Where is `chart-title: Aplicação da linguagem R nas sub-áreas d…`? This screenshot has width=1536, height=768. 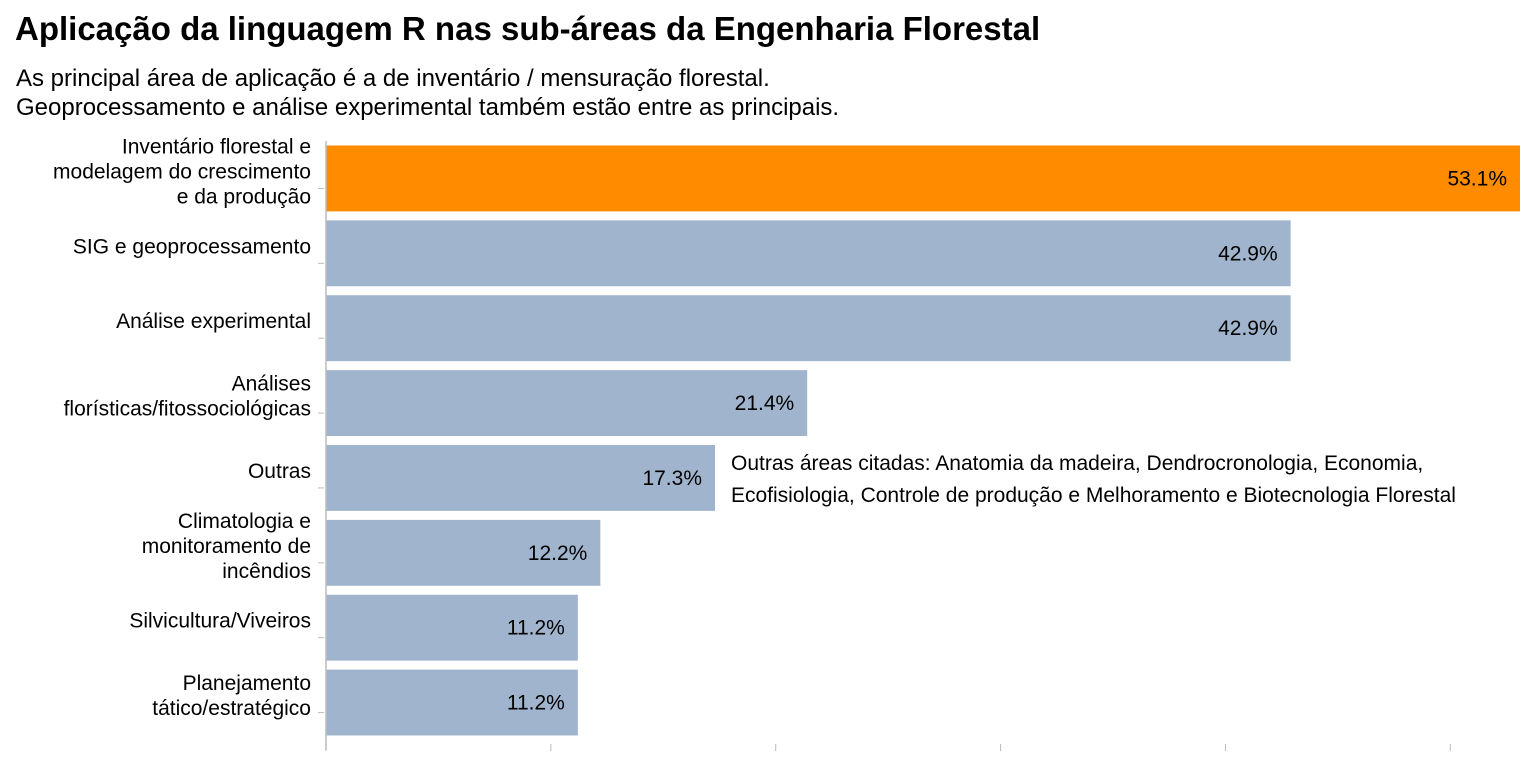
chart-title: Aplicação da linguagem R nas sub-áreas d… is located at coordinates (528, 28).